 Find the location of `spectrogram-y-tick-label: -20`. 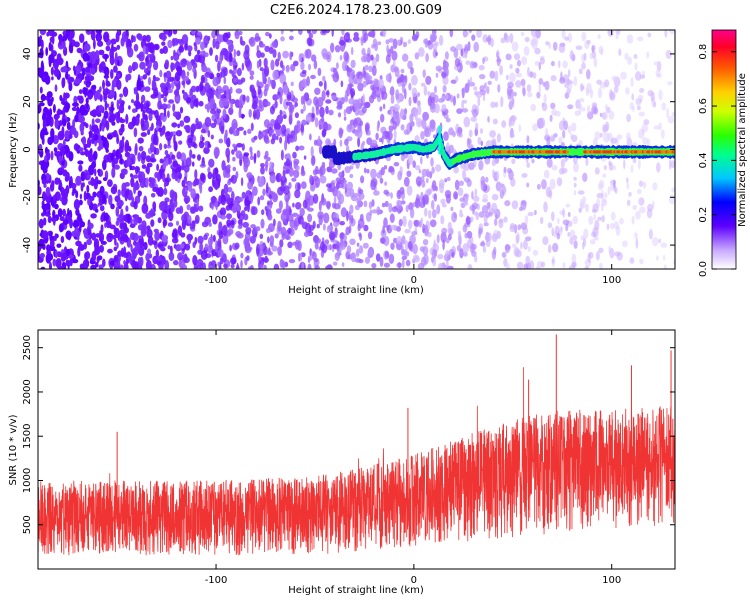

spectrogram-y-tick-label: -20 is located at coordinates (27, 197).